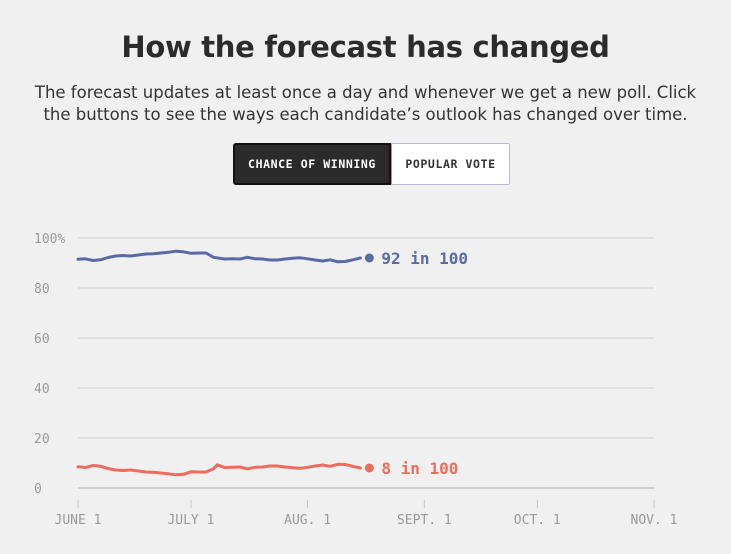 This screenshot has width=731, height=554. What do you see at coordinates (424, 258) in the screenshot?
I see `series-end-label: 92 in 100` at bounding box center [424, 258].